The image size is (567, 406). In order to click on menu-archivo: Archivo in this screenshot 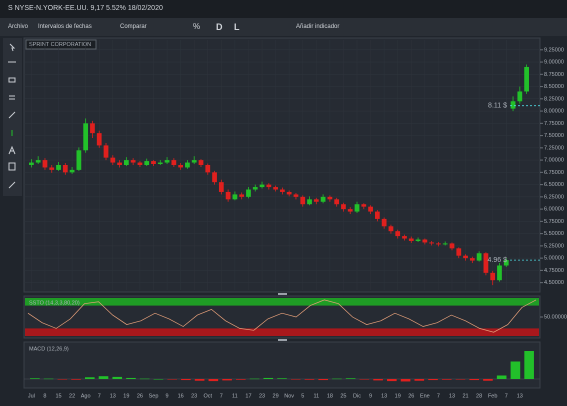, I will do `click(18, 27)`.